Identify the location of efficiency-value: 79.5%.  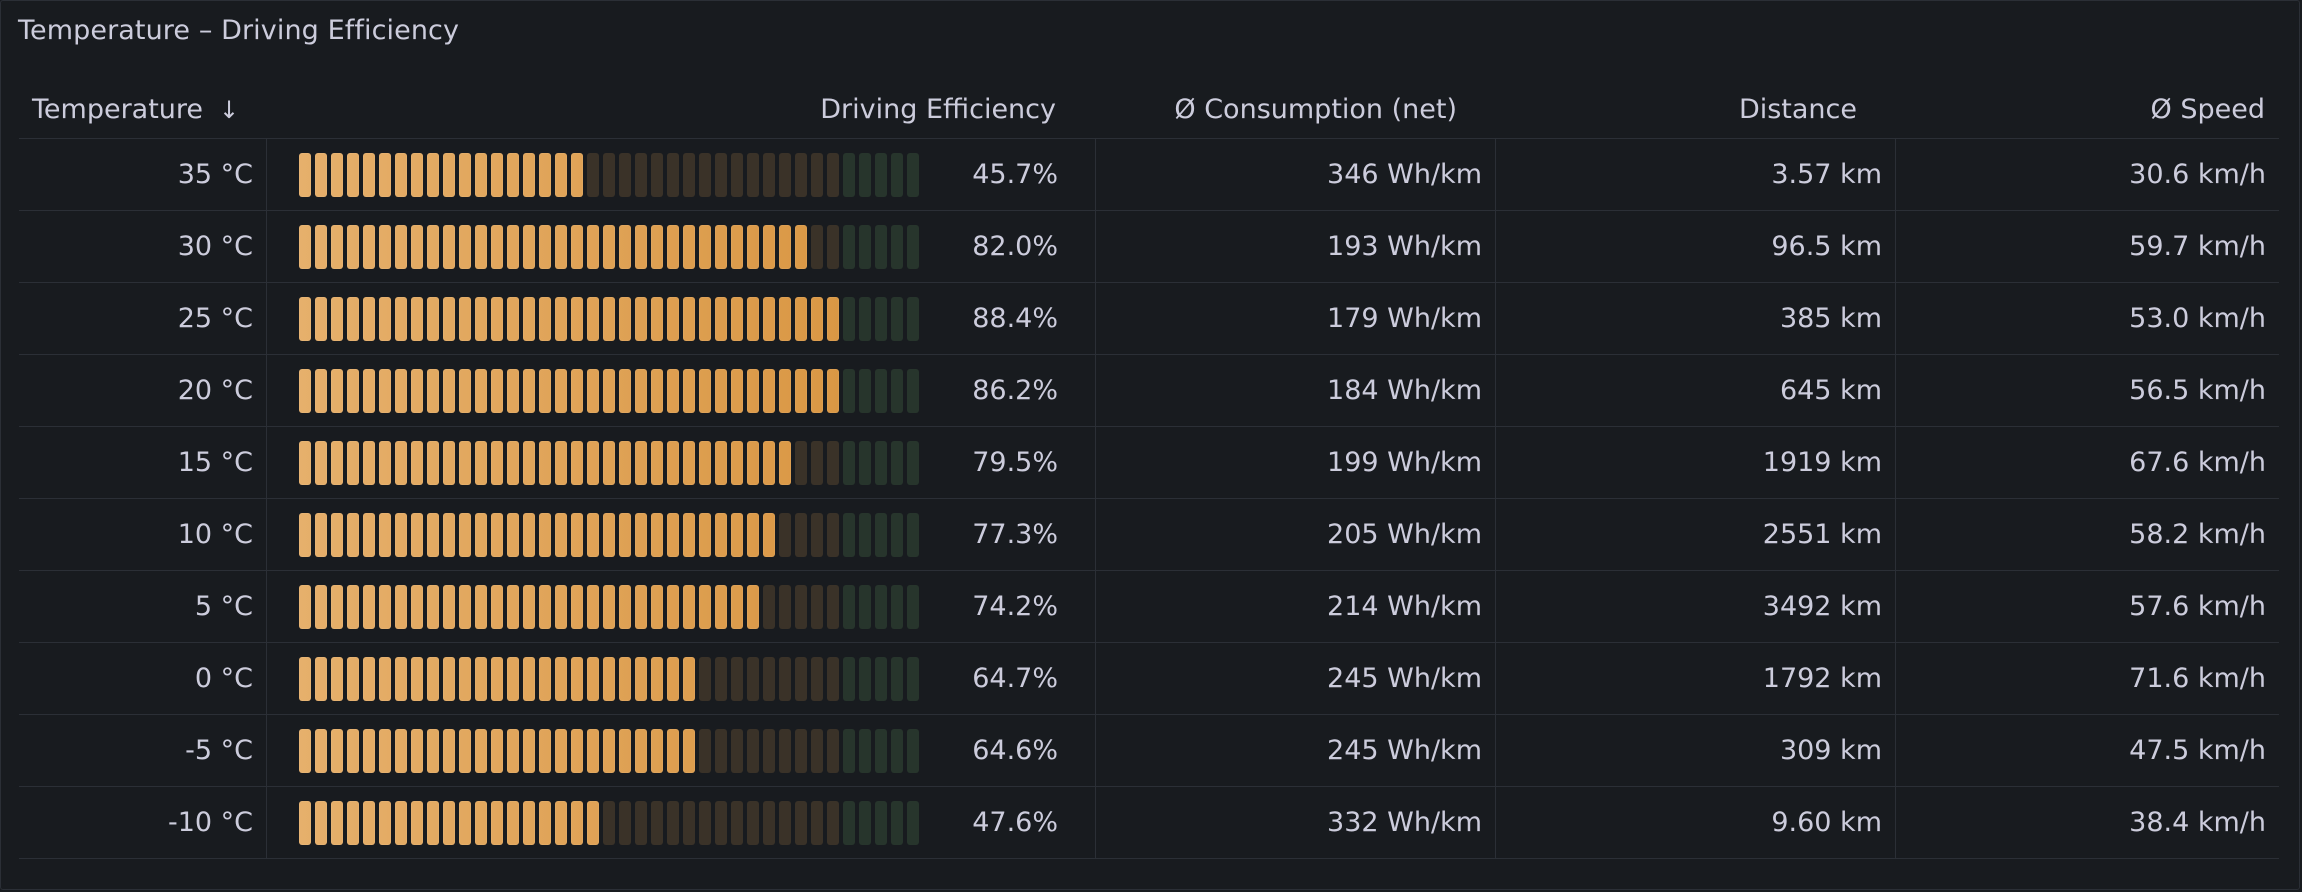
(1015, 462).